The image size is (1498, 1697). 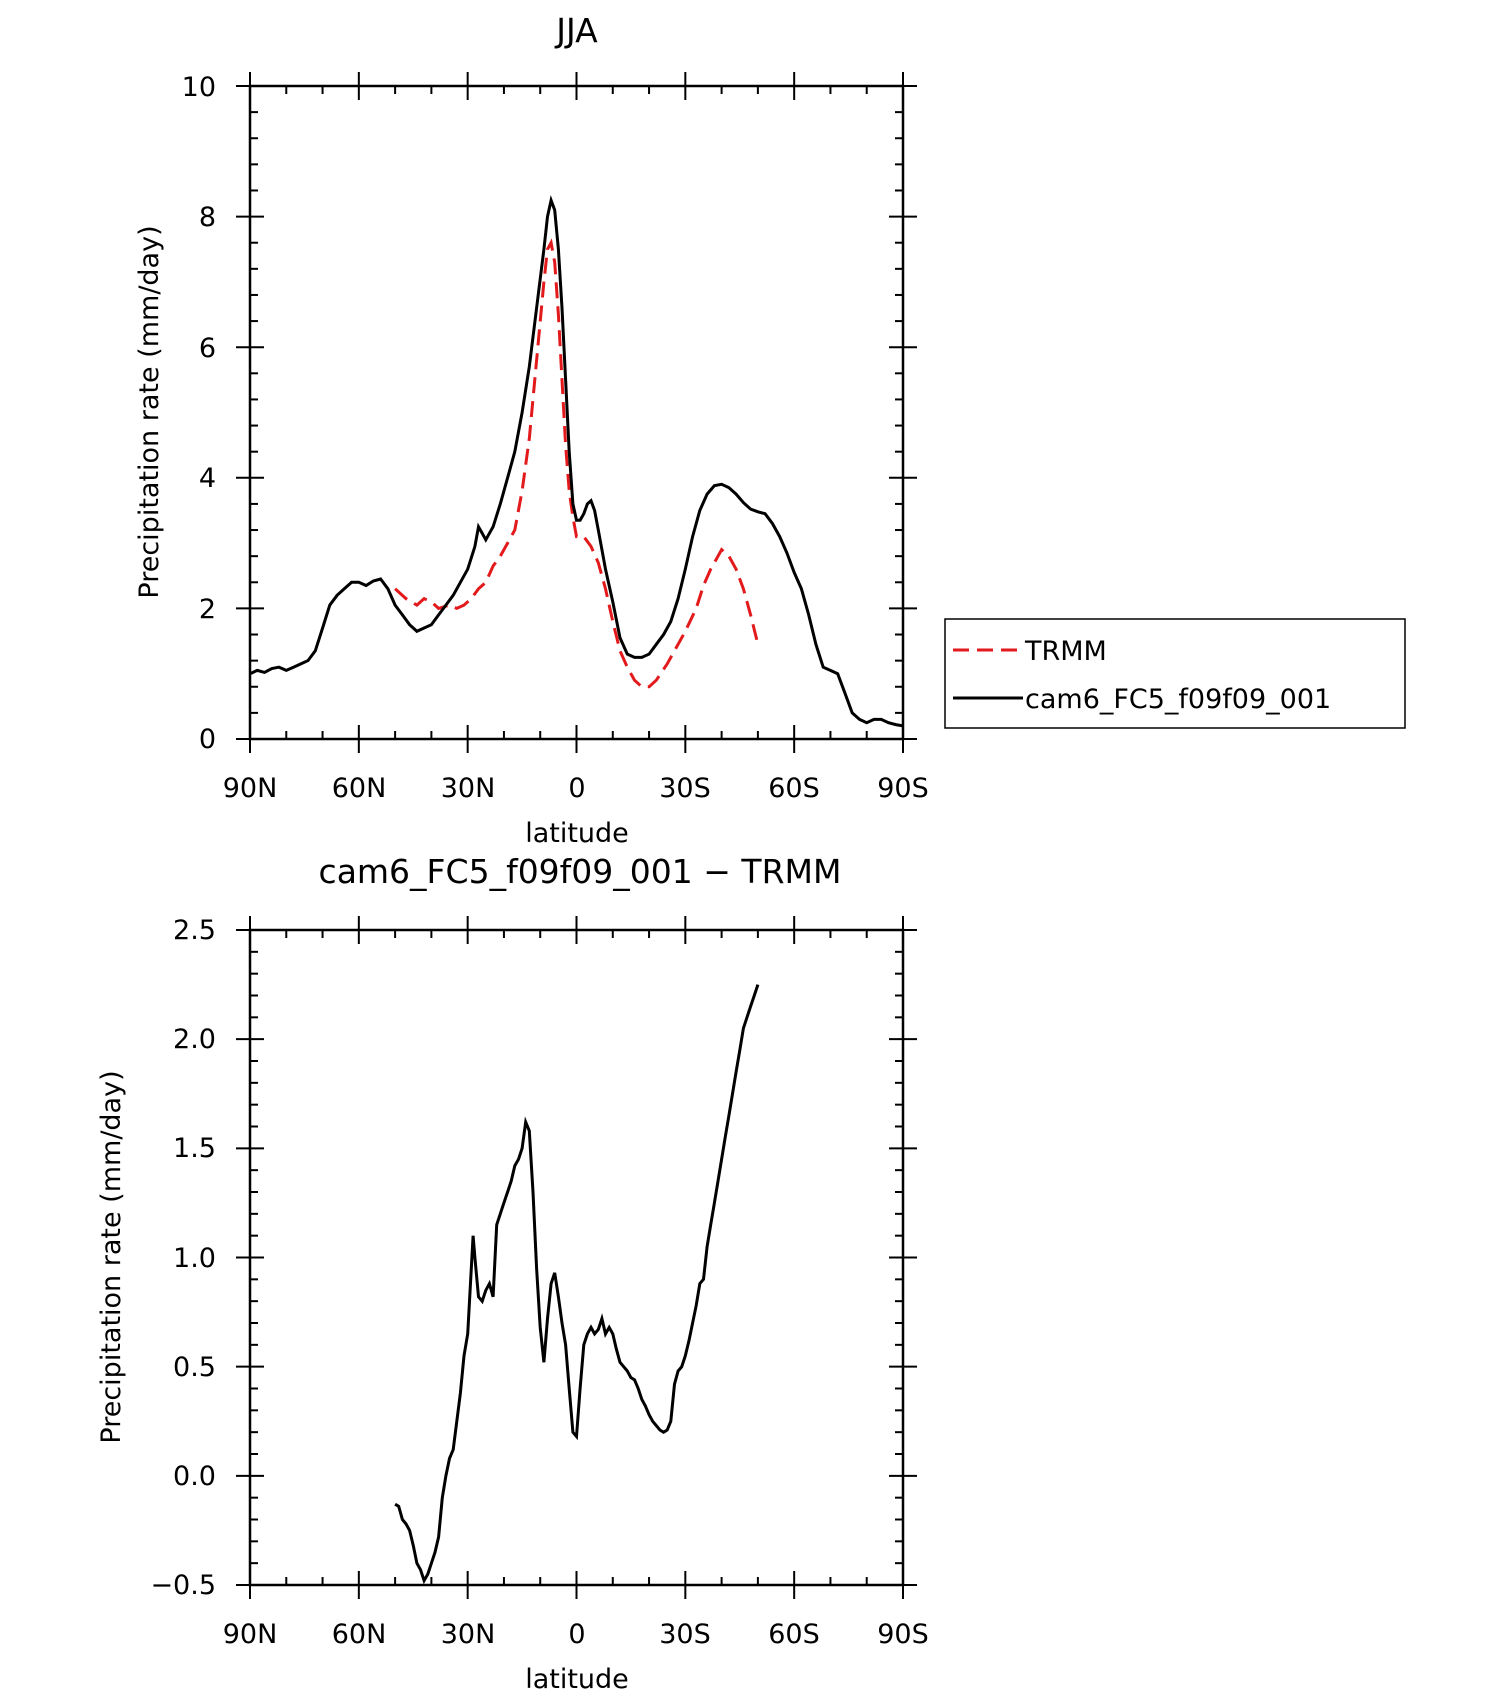 I want to click on top-x-tick-label: 60S, so click(x=794, y=788).